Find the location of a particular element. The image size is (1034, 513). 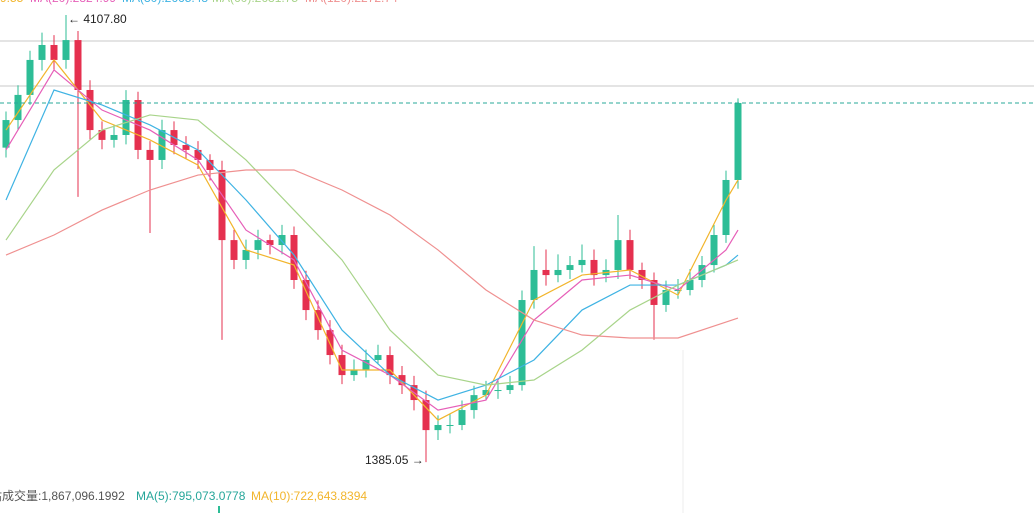

ma-header-label: MA(120):2272.74 is located at coordinates (351, 2).